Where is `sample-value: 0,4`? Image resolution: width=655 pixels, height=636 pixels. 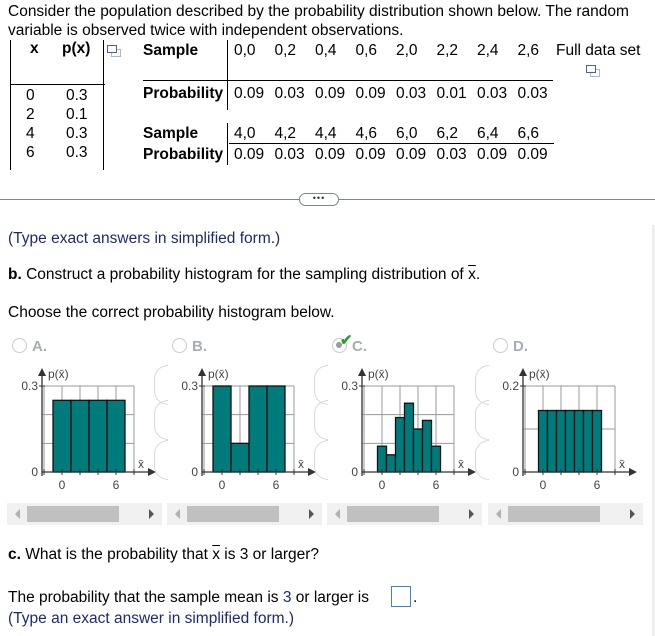
sample-value: 0,4 is located at coordinates (326, 50).